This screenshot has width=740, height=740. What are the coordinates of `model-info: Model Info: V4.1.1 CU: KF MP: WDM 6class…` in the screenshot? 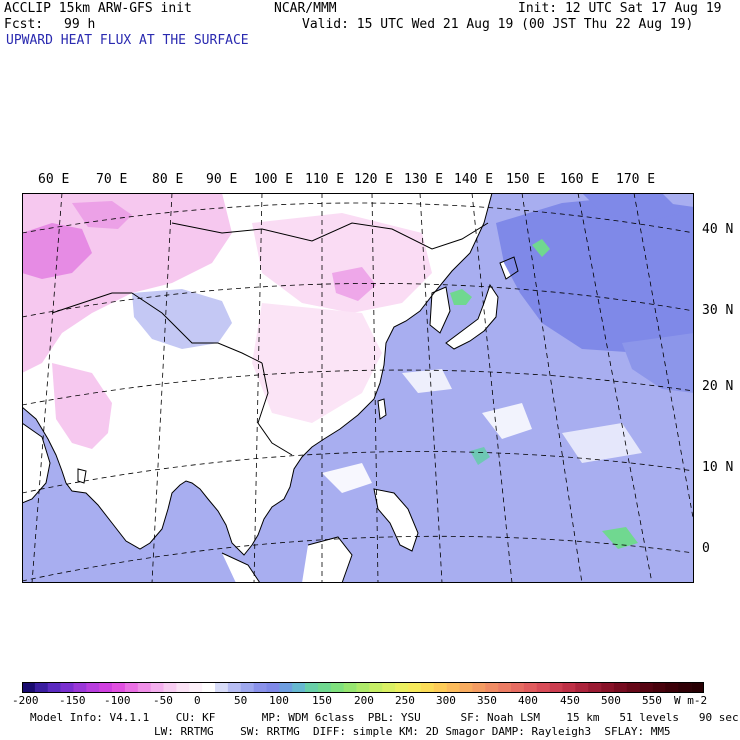 It's located at (384, 717).